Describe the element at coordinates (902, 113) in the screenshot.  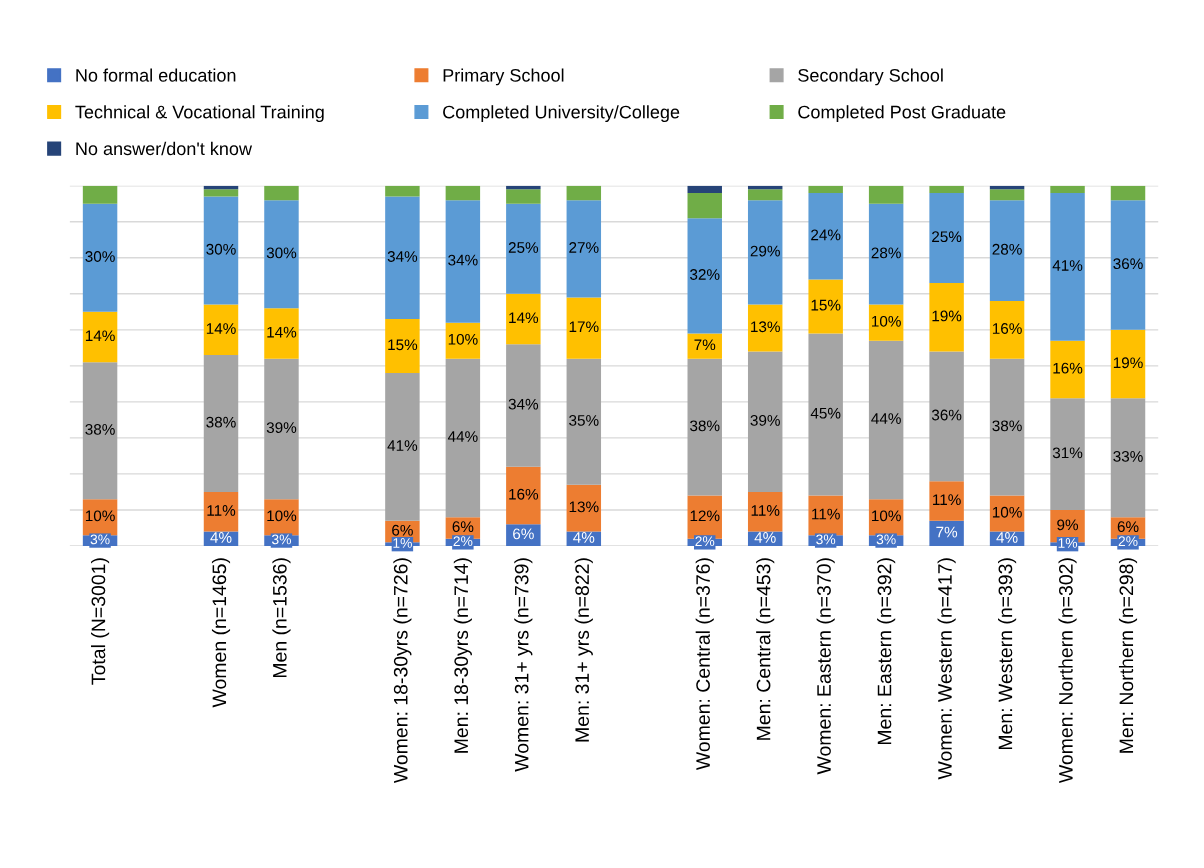
I see `legend-label: Completed Post Graduate` at that location.